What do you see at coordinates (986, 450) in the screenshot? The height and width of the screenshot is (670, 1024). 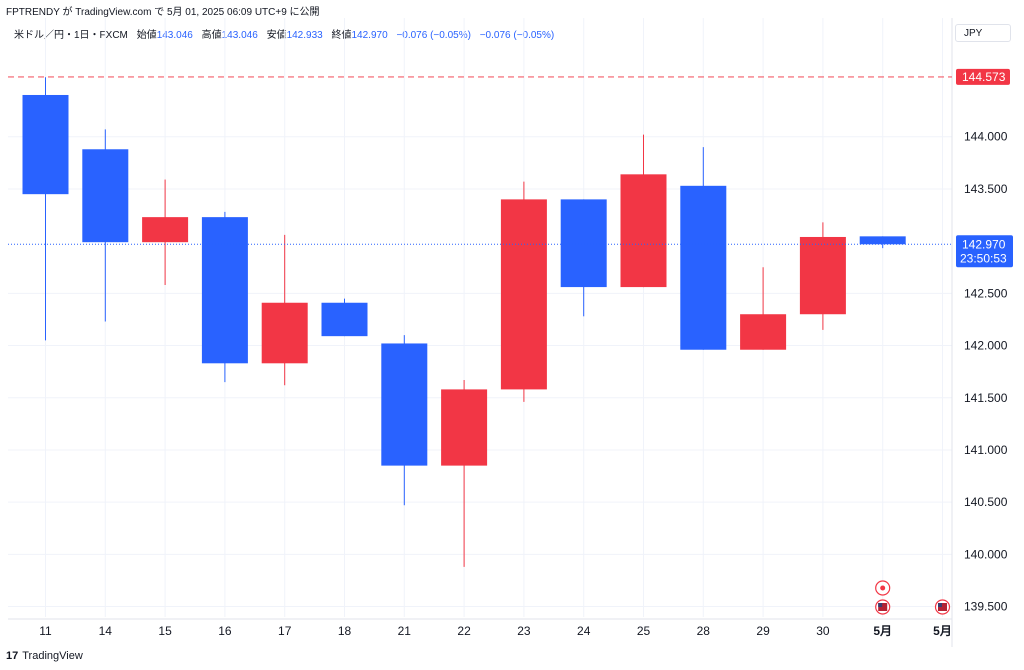 I see `price-tick-label: 141.000` at bounding box center [986, 450].